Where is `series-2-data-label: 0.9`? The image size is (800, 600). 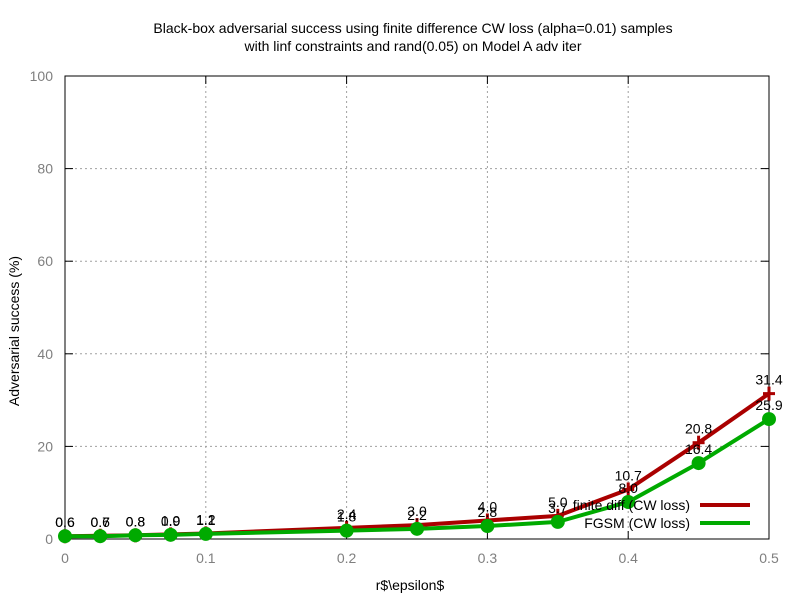
series-2-data-label: 0.9 is located at coordinates (171, 521).